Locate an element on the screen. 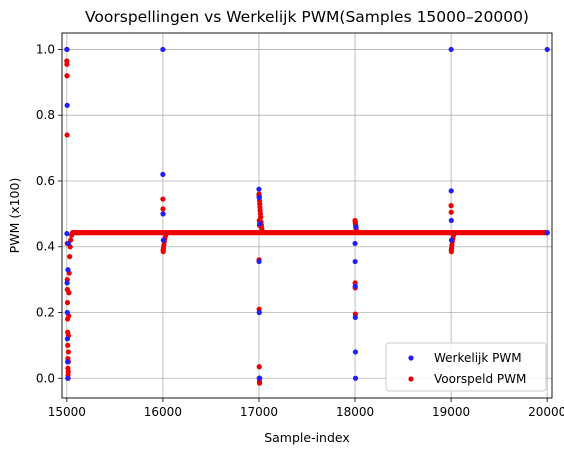 Image resolution: width=564 pixels, height=456 pixels. x-tick-label: 17000 is located at coordinates (259, 412).